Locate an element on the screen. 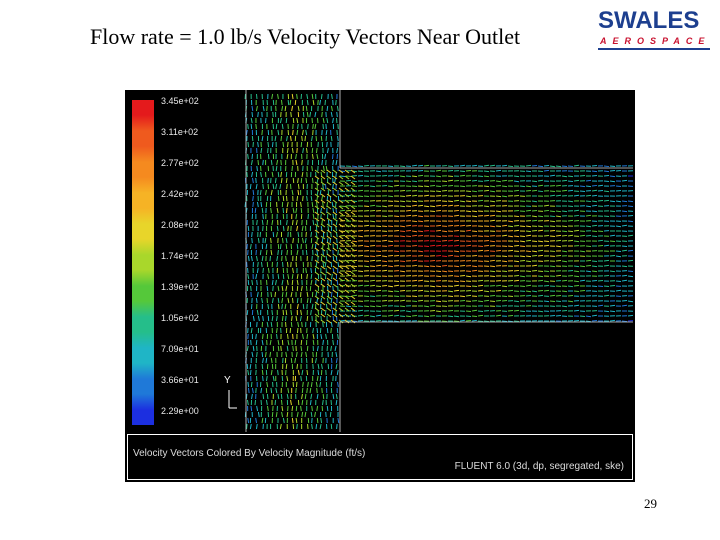  legend-swatch is located at coordinates (143, 154).